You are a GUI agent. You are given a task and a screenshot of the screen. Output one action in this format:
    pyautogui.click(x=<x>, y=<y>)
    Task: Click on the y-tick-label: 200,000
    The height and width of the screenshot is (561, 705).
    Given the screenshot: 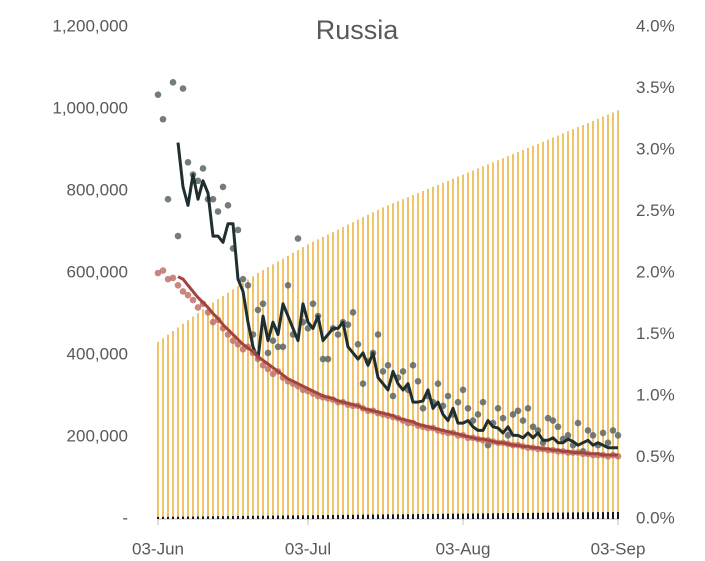 What is the action you would take?
    pyautogui.click(x=97, y=435)
    